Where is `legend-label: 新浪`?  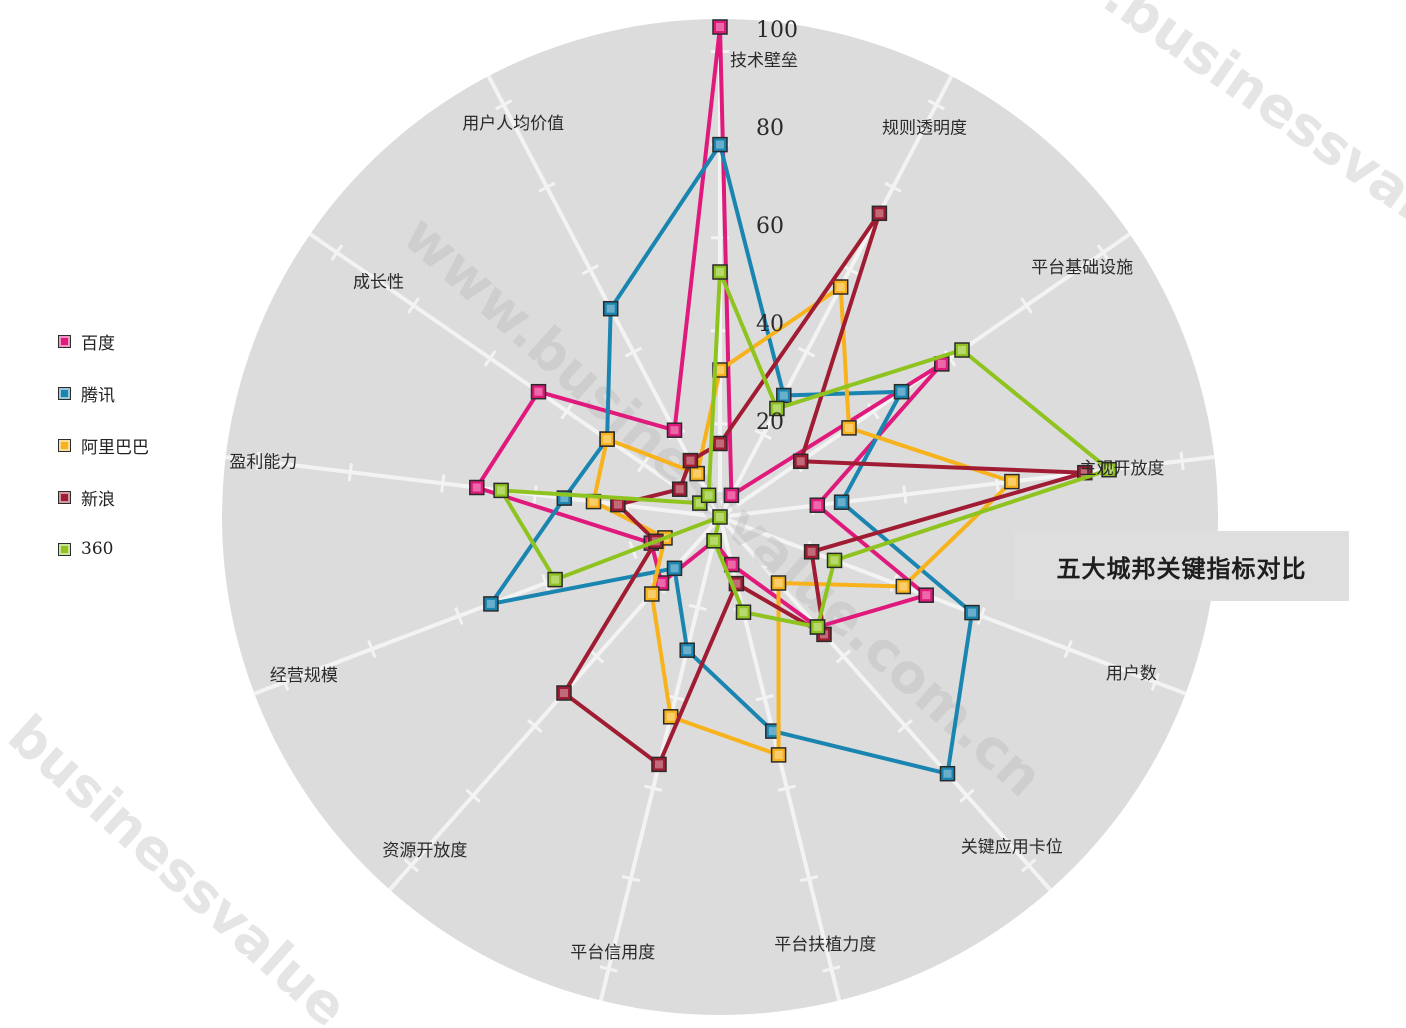 legend-label: 新浪 is located at coordinates (98, 499).